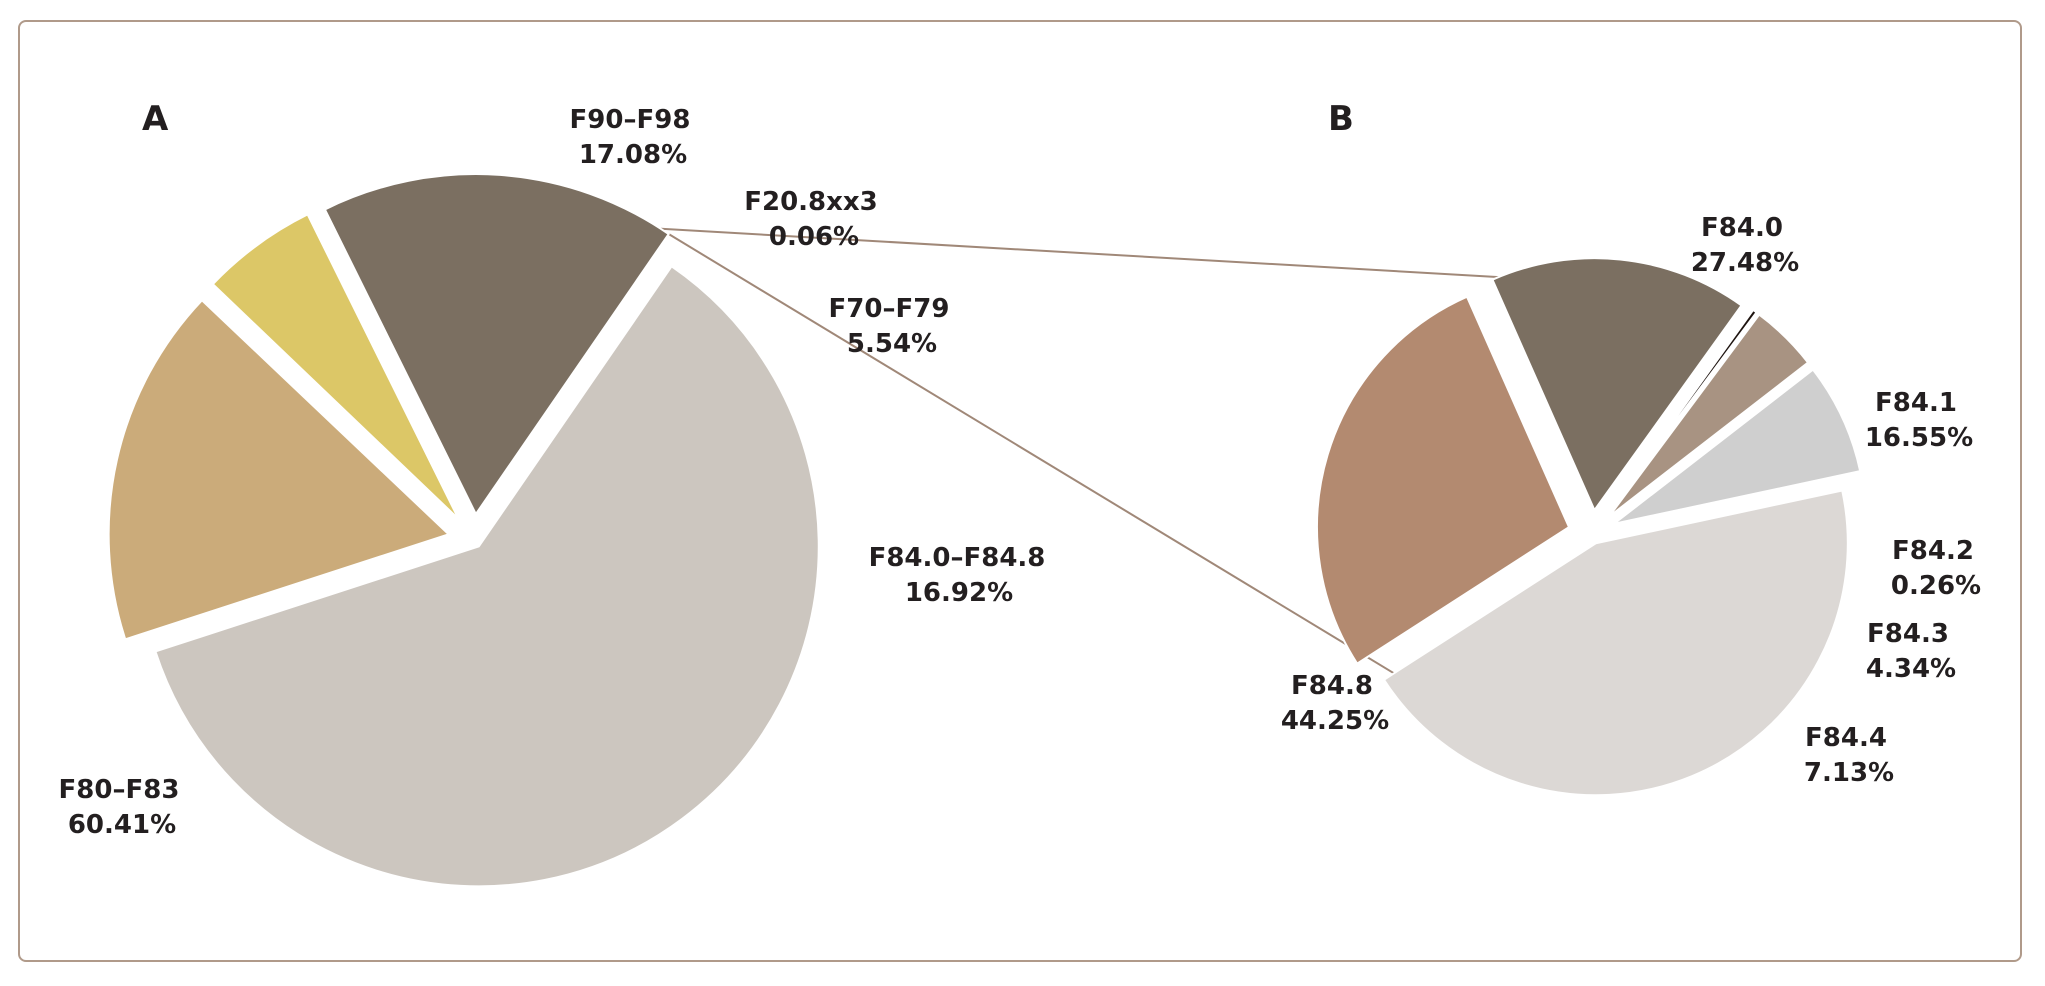  Describe the element at coordinates (1341, 119) in the screenshot. I see `panel-letter-b: B` at that location.